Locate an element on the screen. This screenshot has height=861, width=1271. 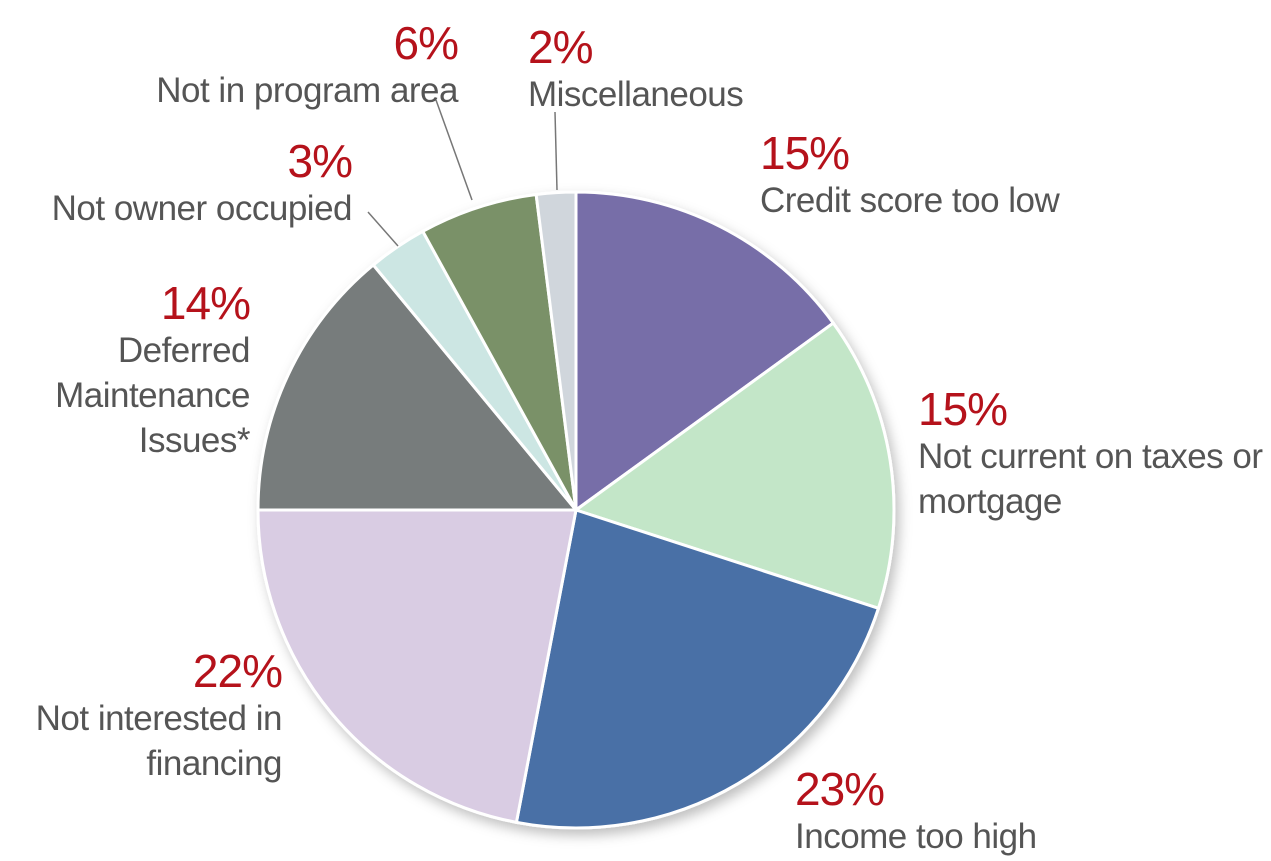
slice-label: 22% Not interested in financing is located at coordinates (152, 715).